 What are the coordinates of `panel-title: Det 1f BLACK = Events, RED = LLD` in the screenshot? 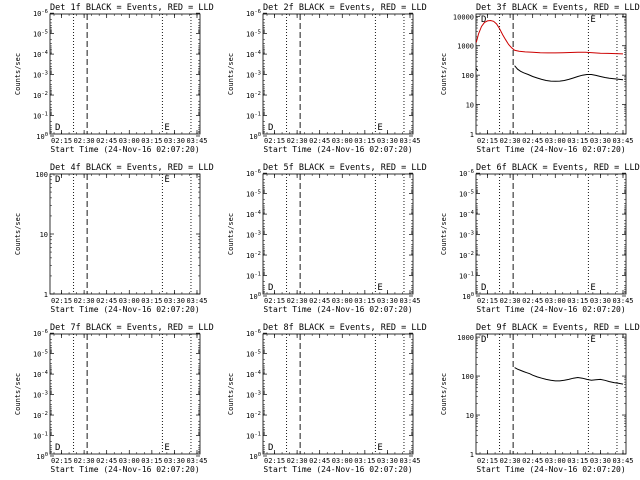 It's located at (132, 8).